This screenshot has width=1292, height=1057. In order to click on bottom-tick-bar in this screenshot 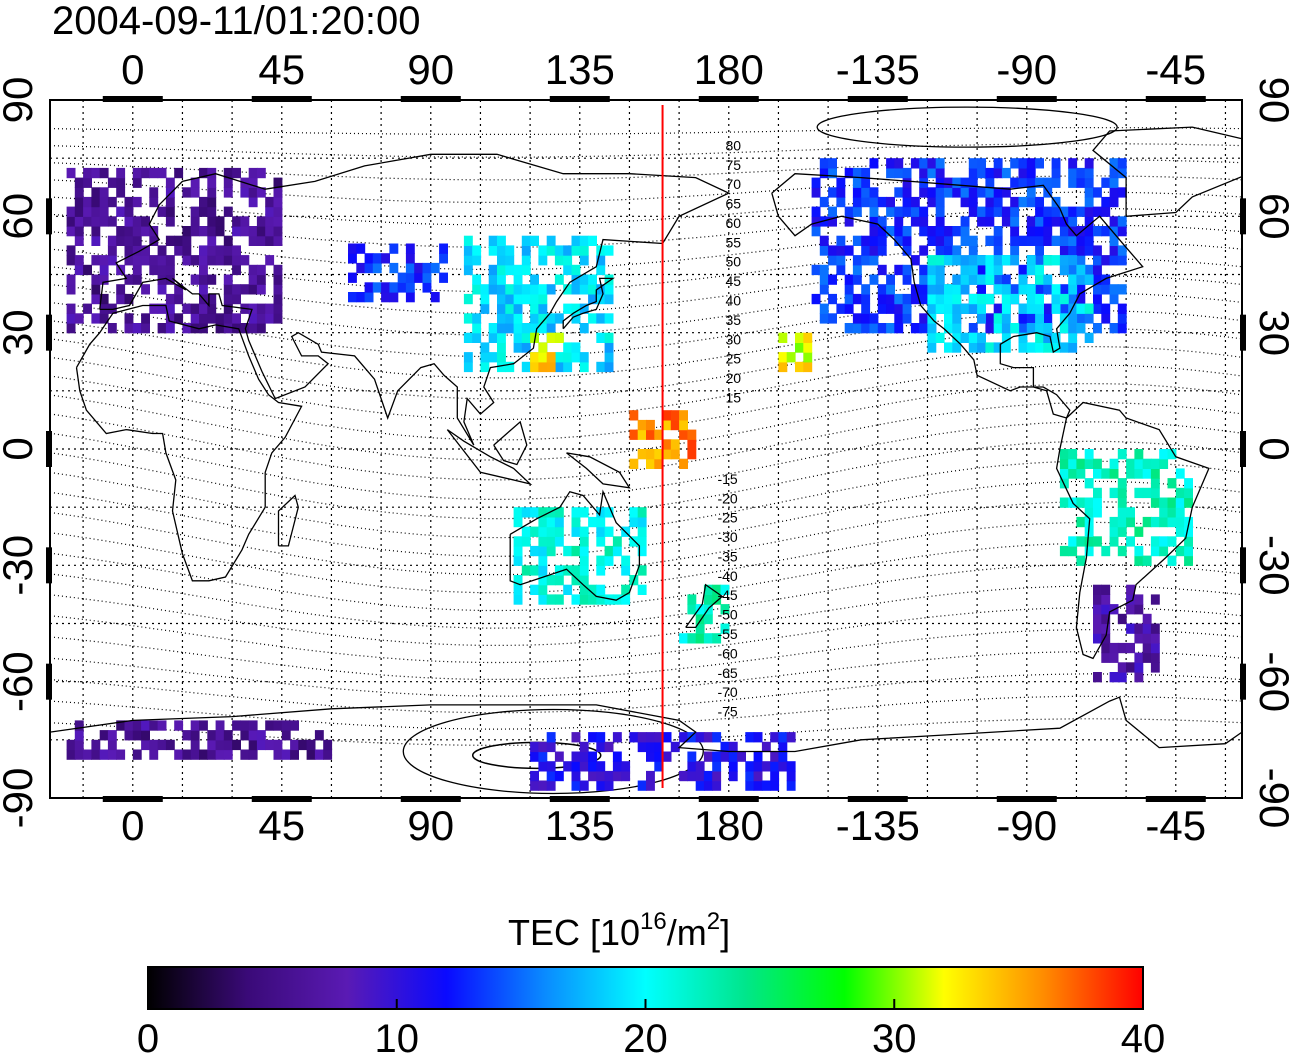, I will do `click(1026, 799)`.